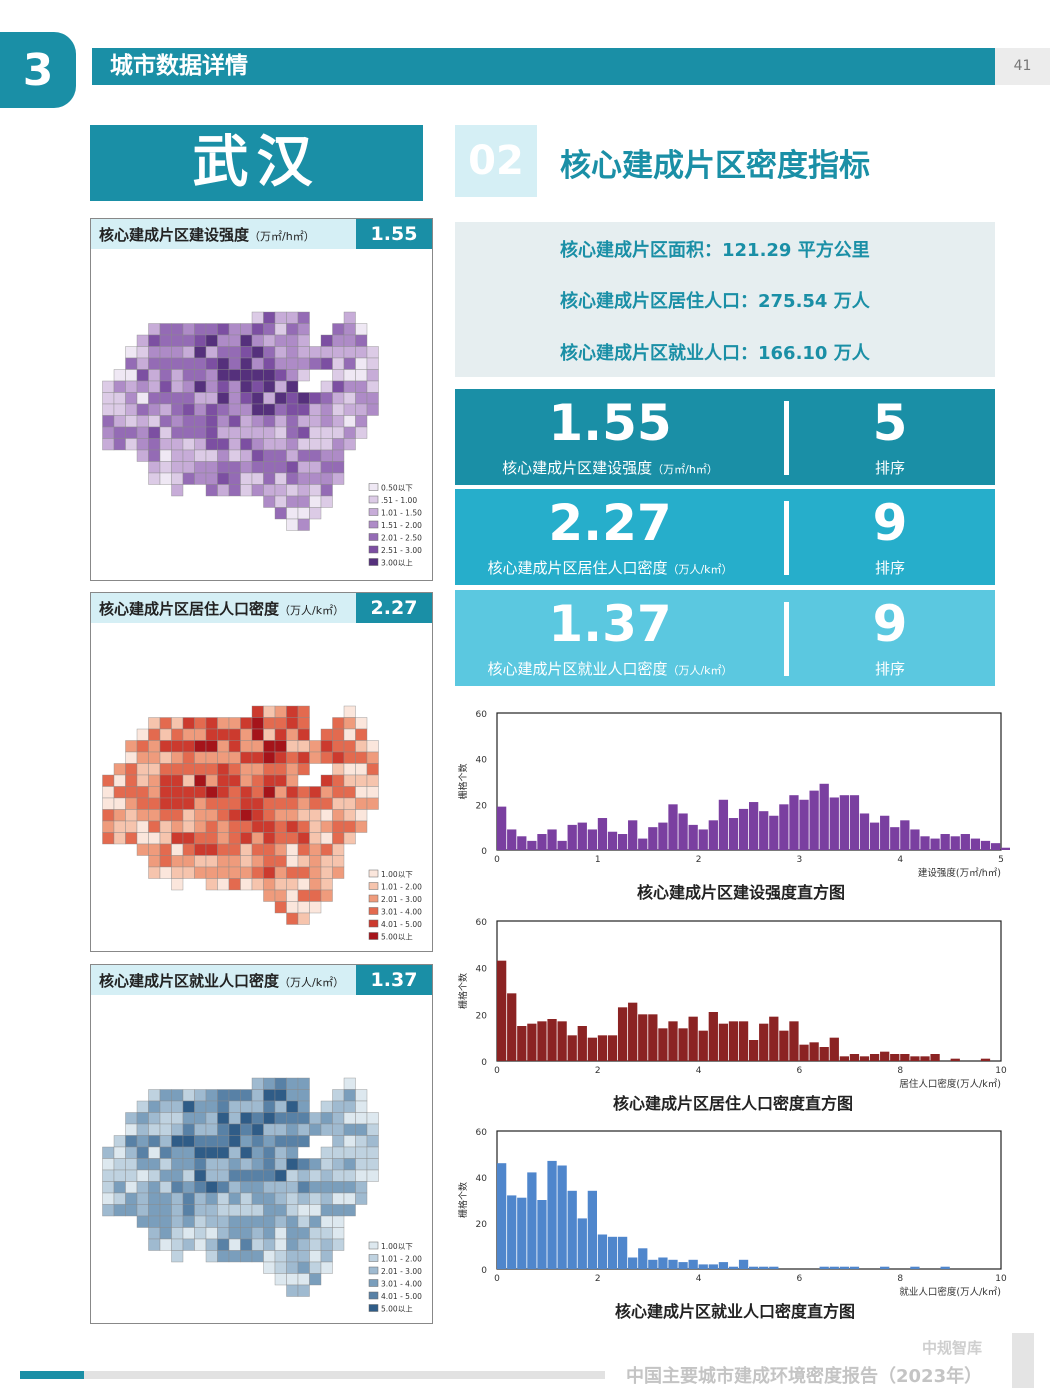 This screenshot has height=1400, width=1050. I want to click on stat-label: 核心建成片区居住人口密度（万人/k㎡）, so click(610, 568).